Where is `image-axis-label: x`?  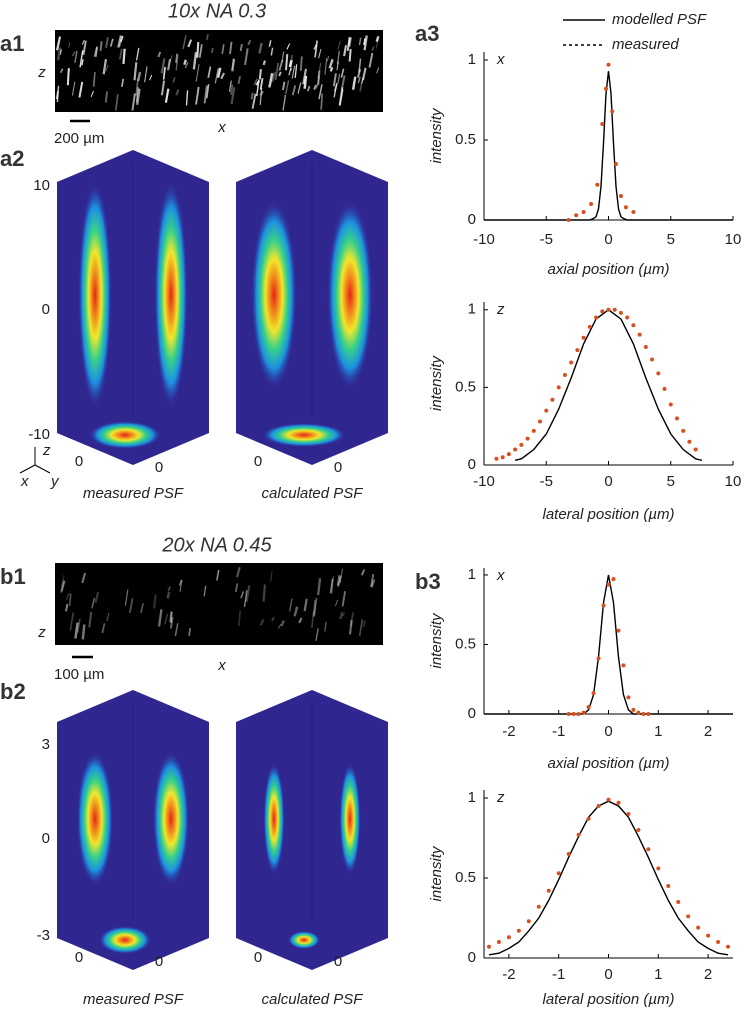
image-axis-label: x is located at coordinates (221, 665).